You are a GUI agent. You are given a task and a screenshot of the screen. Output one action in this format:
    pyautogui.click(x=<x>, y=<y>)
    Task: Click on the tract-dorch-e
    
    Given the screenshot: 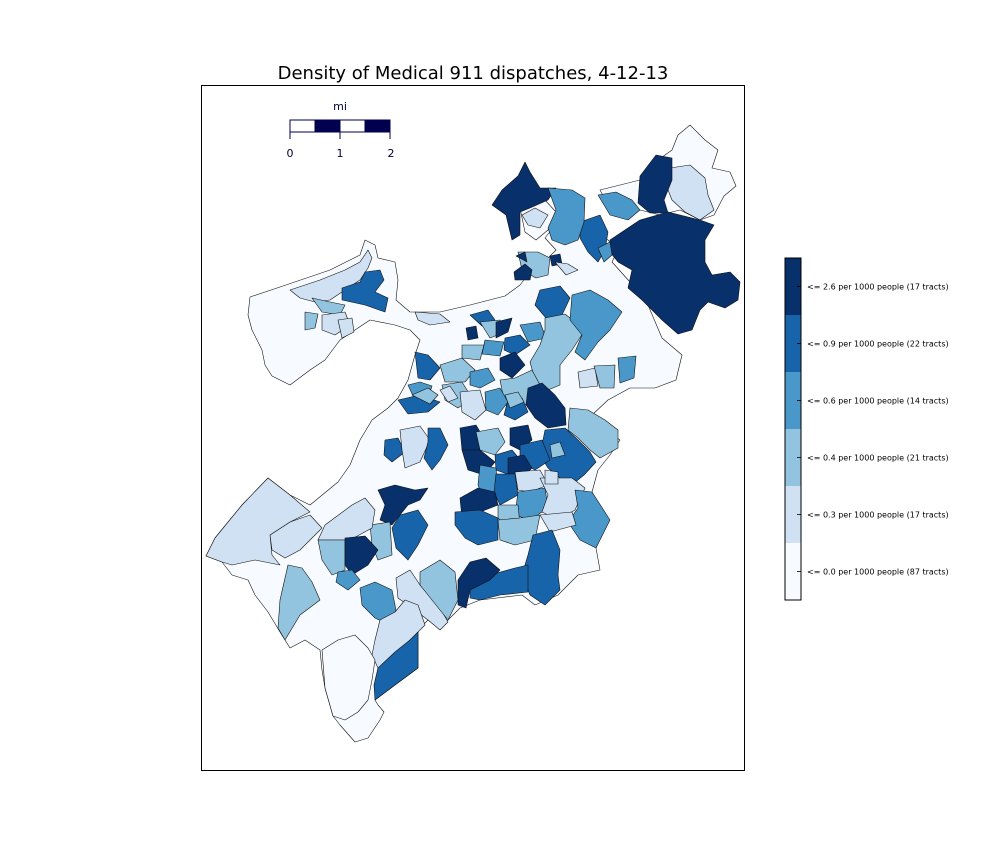 What is the action you would take?
    pyautogui.click(x=558, y=522)
    